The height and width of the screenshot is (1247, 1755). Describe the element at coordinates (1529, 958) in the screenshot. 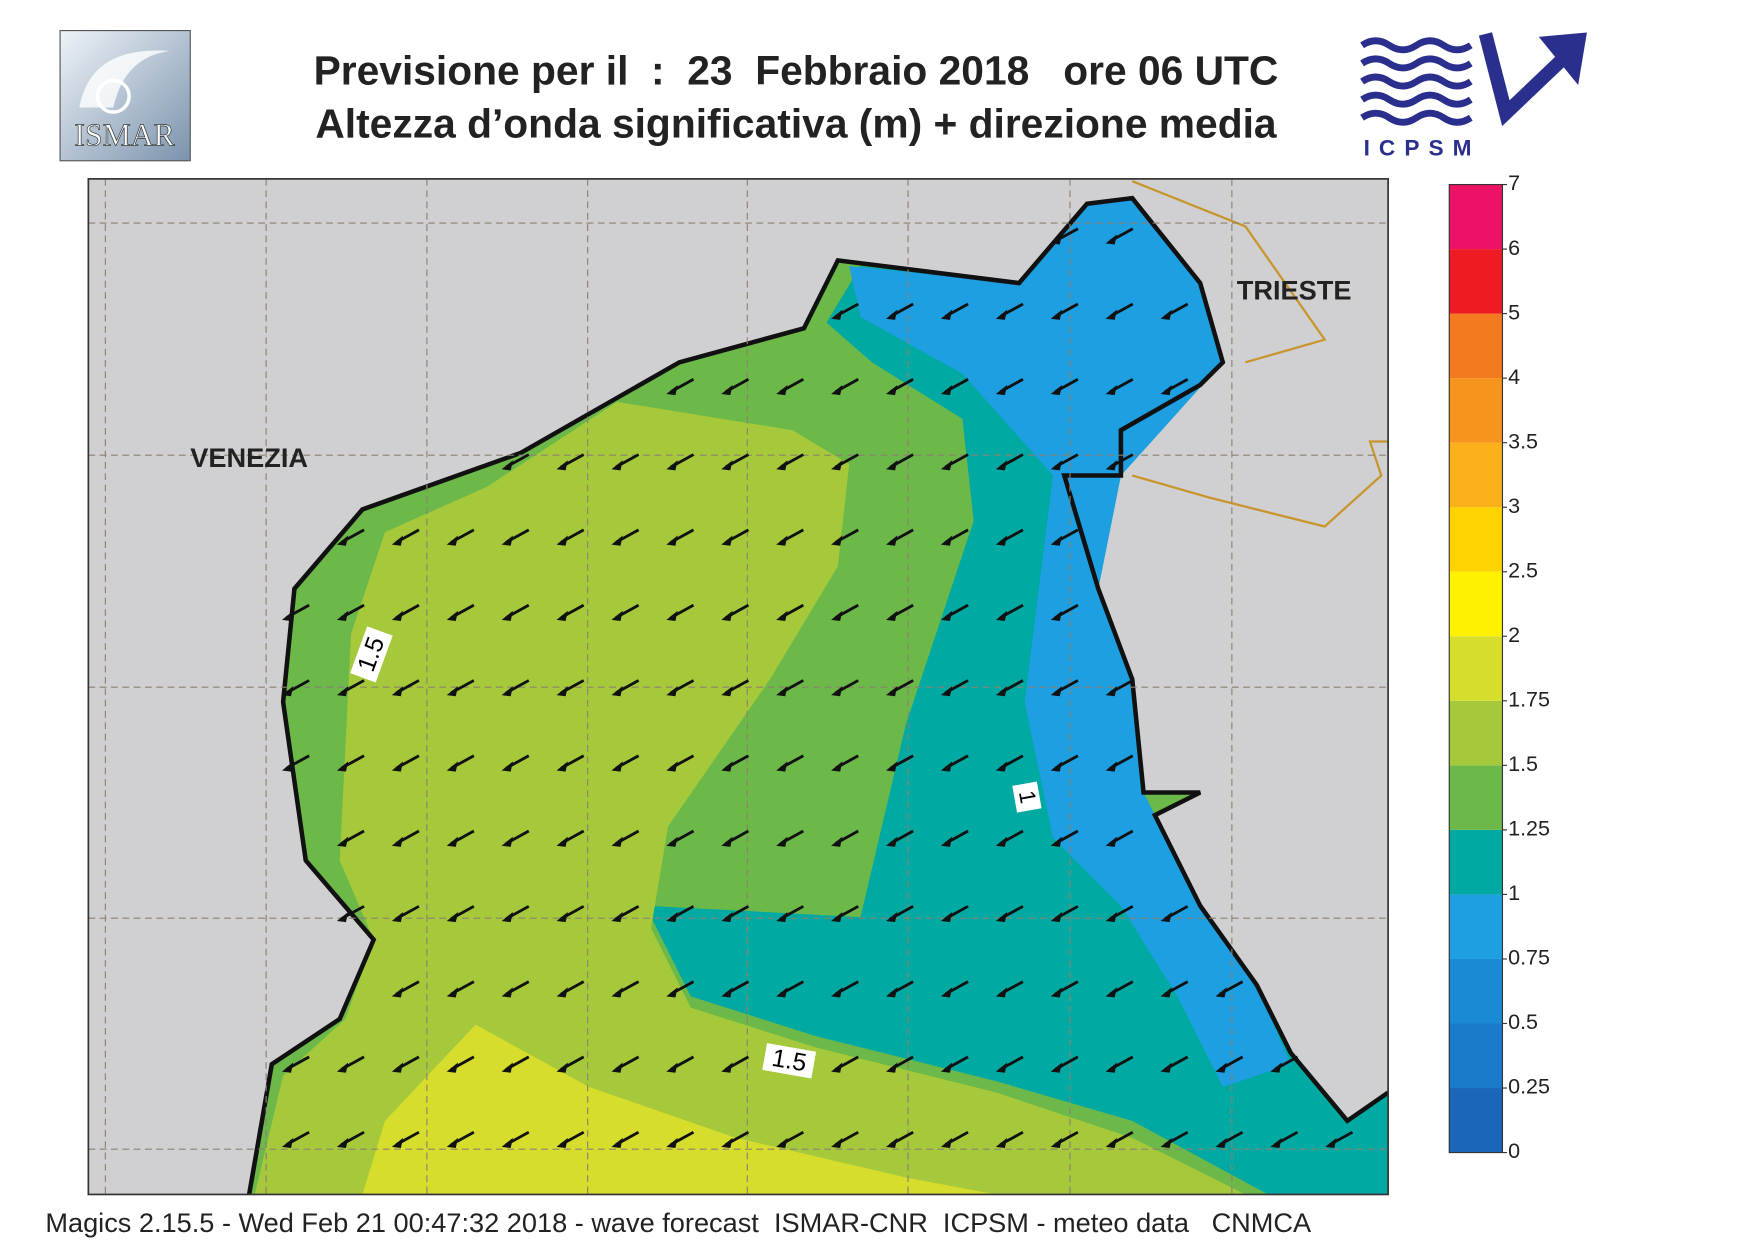

I see `colorbar-label: 0.75` at that location.